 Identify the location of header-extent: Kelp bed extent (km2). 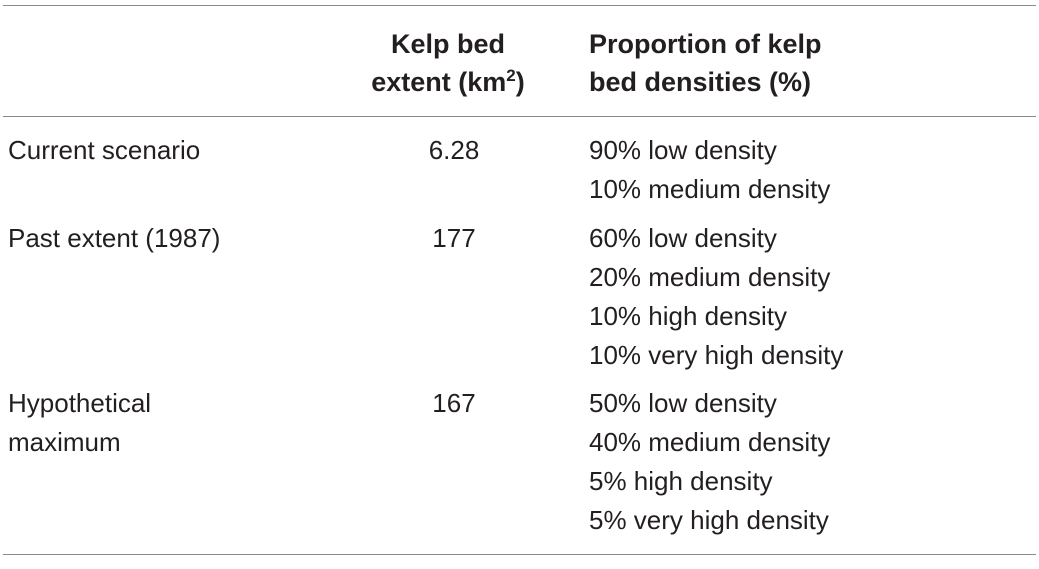
(454, 61).